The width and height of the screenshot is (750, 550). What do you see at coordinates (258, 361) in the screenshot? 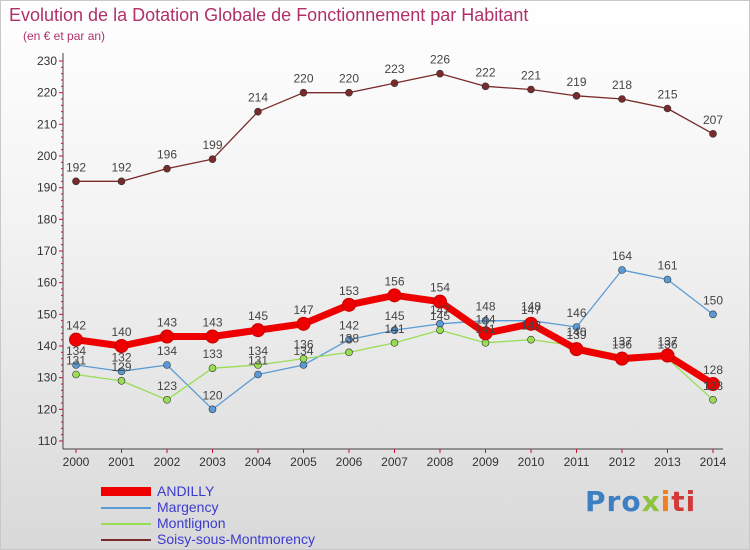
I see `data-label: 131` at bounding box center [258, 361].